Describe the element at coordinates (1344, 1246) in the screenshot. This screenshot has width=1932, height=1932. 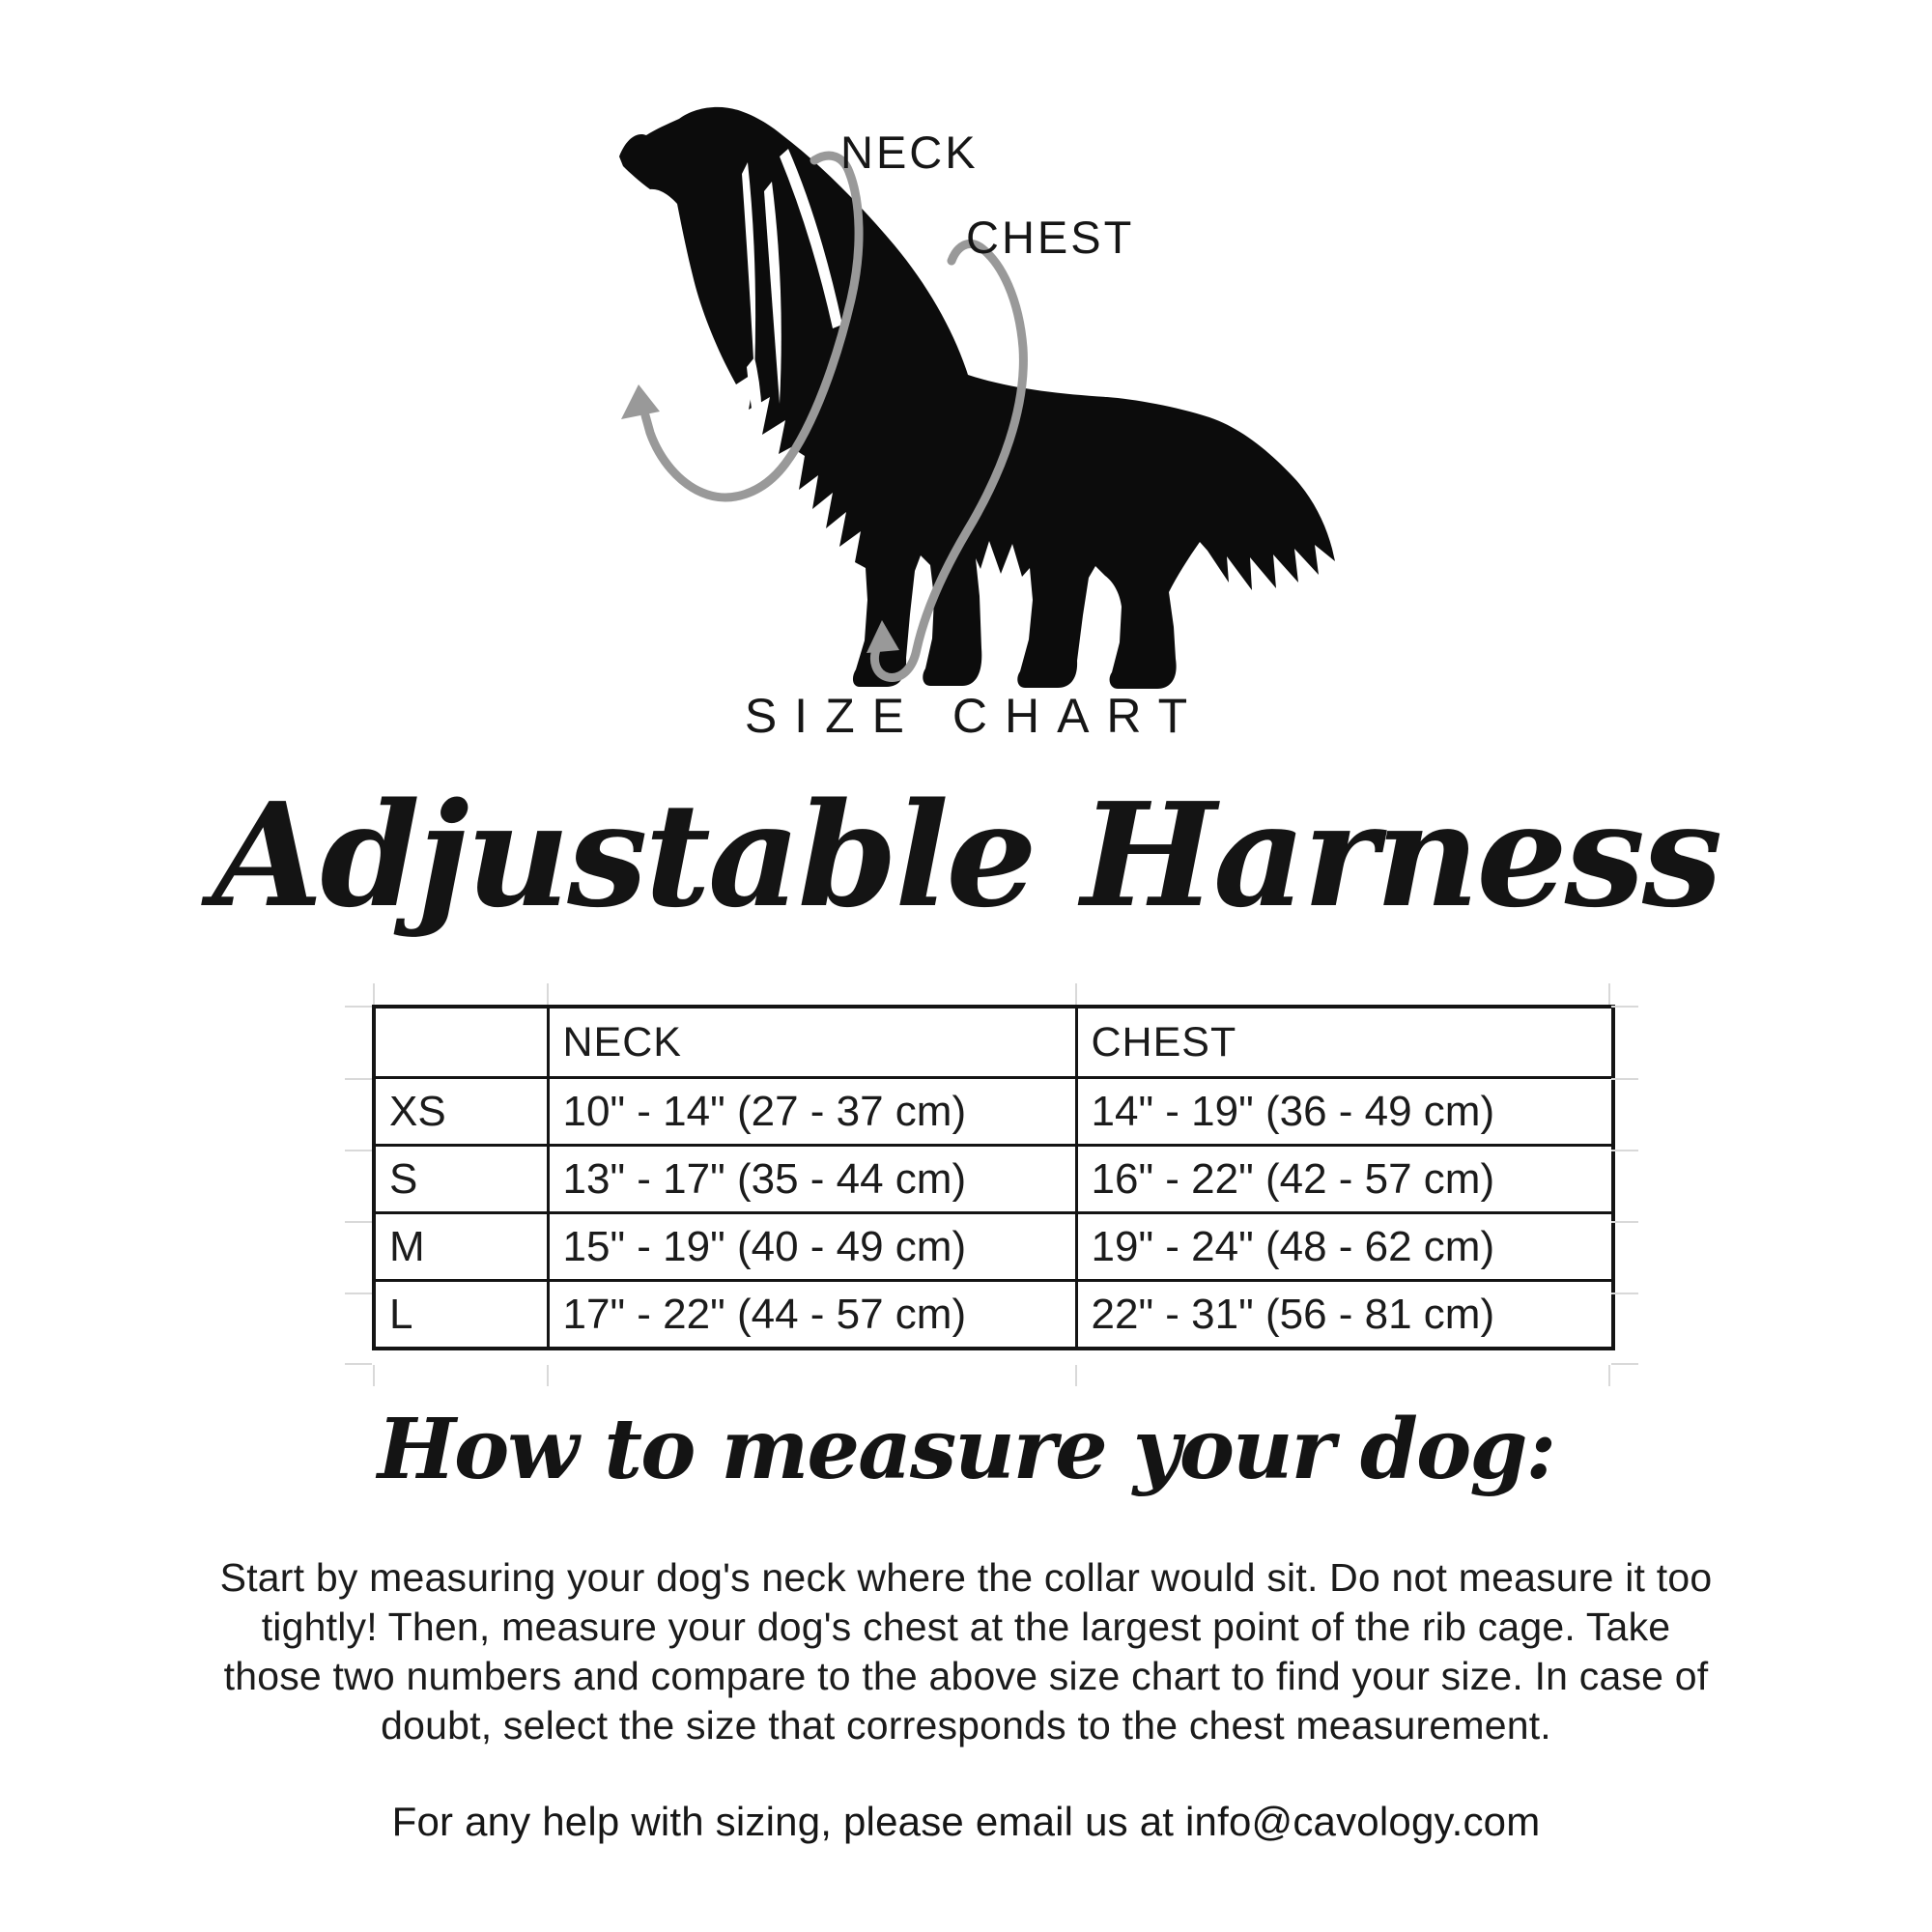
I see `chest-cell: 19" - 24" (48 - 62 cm)` at that location.